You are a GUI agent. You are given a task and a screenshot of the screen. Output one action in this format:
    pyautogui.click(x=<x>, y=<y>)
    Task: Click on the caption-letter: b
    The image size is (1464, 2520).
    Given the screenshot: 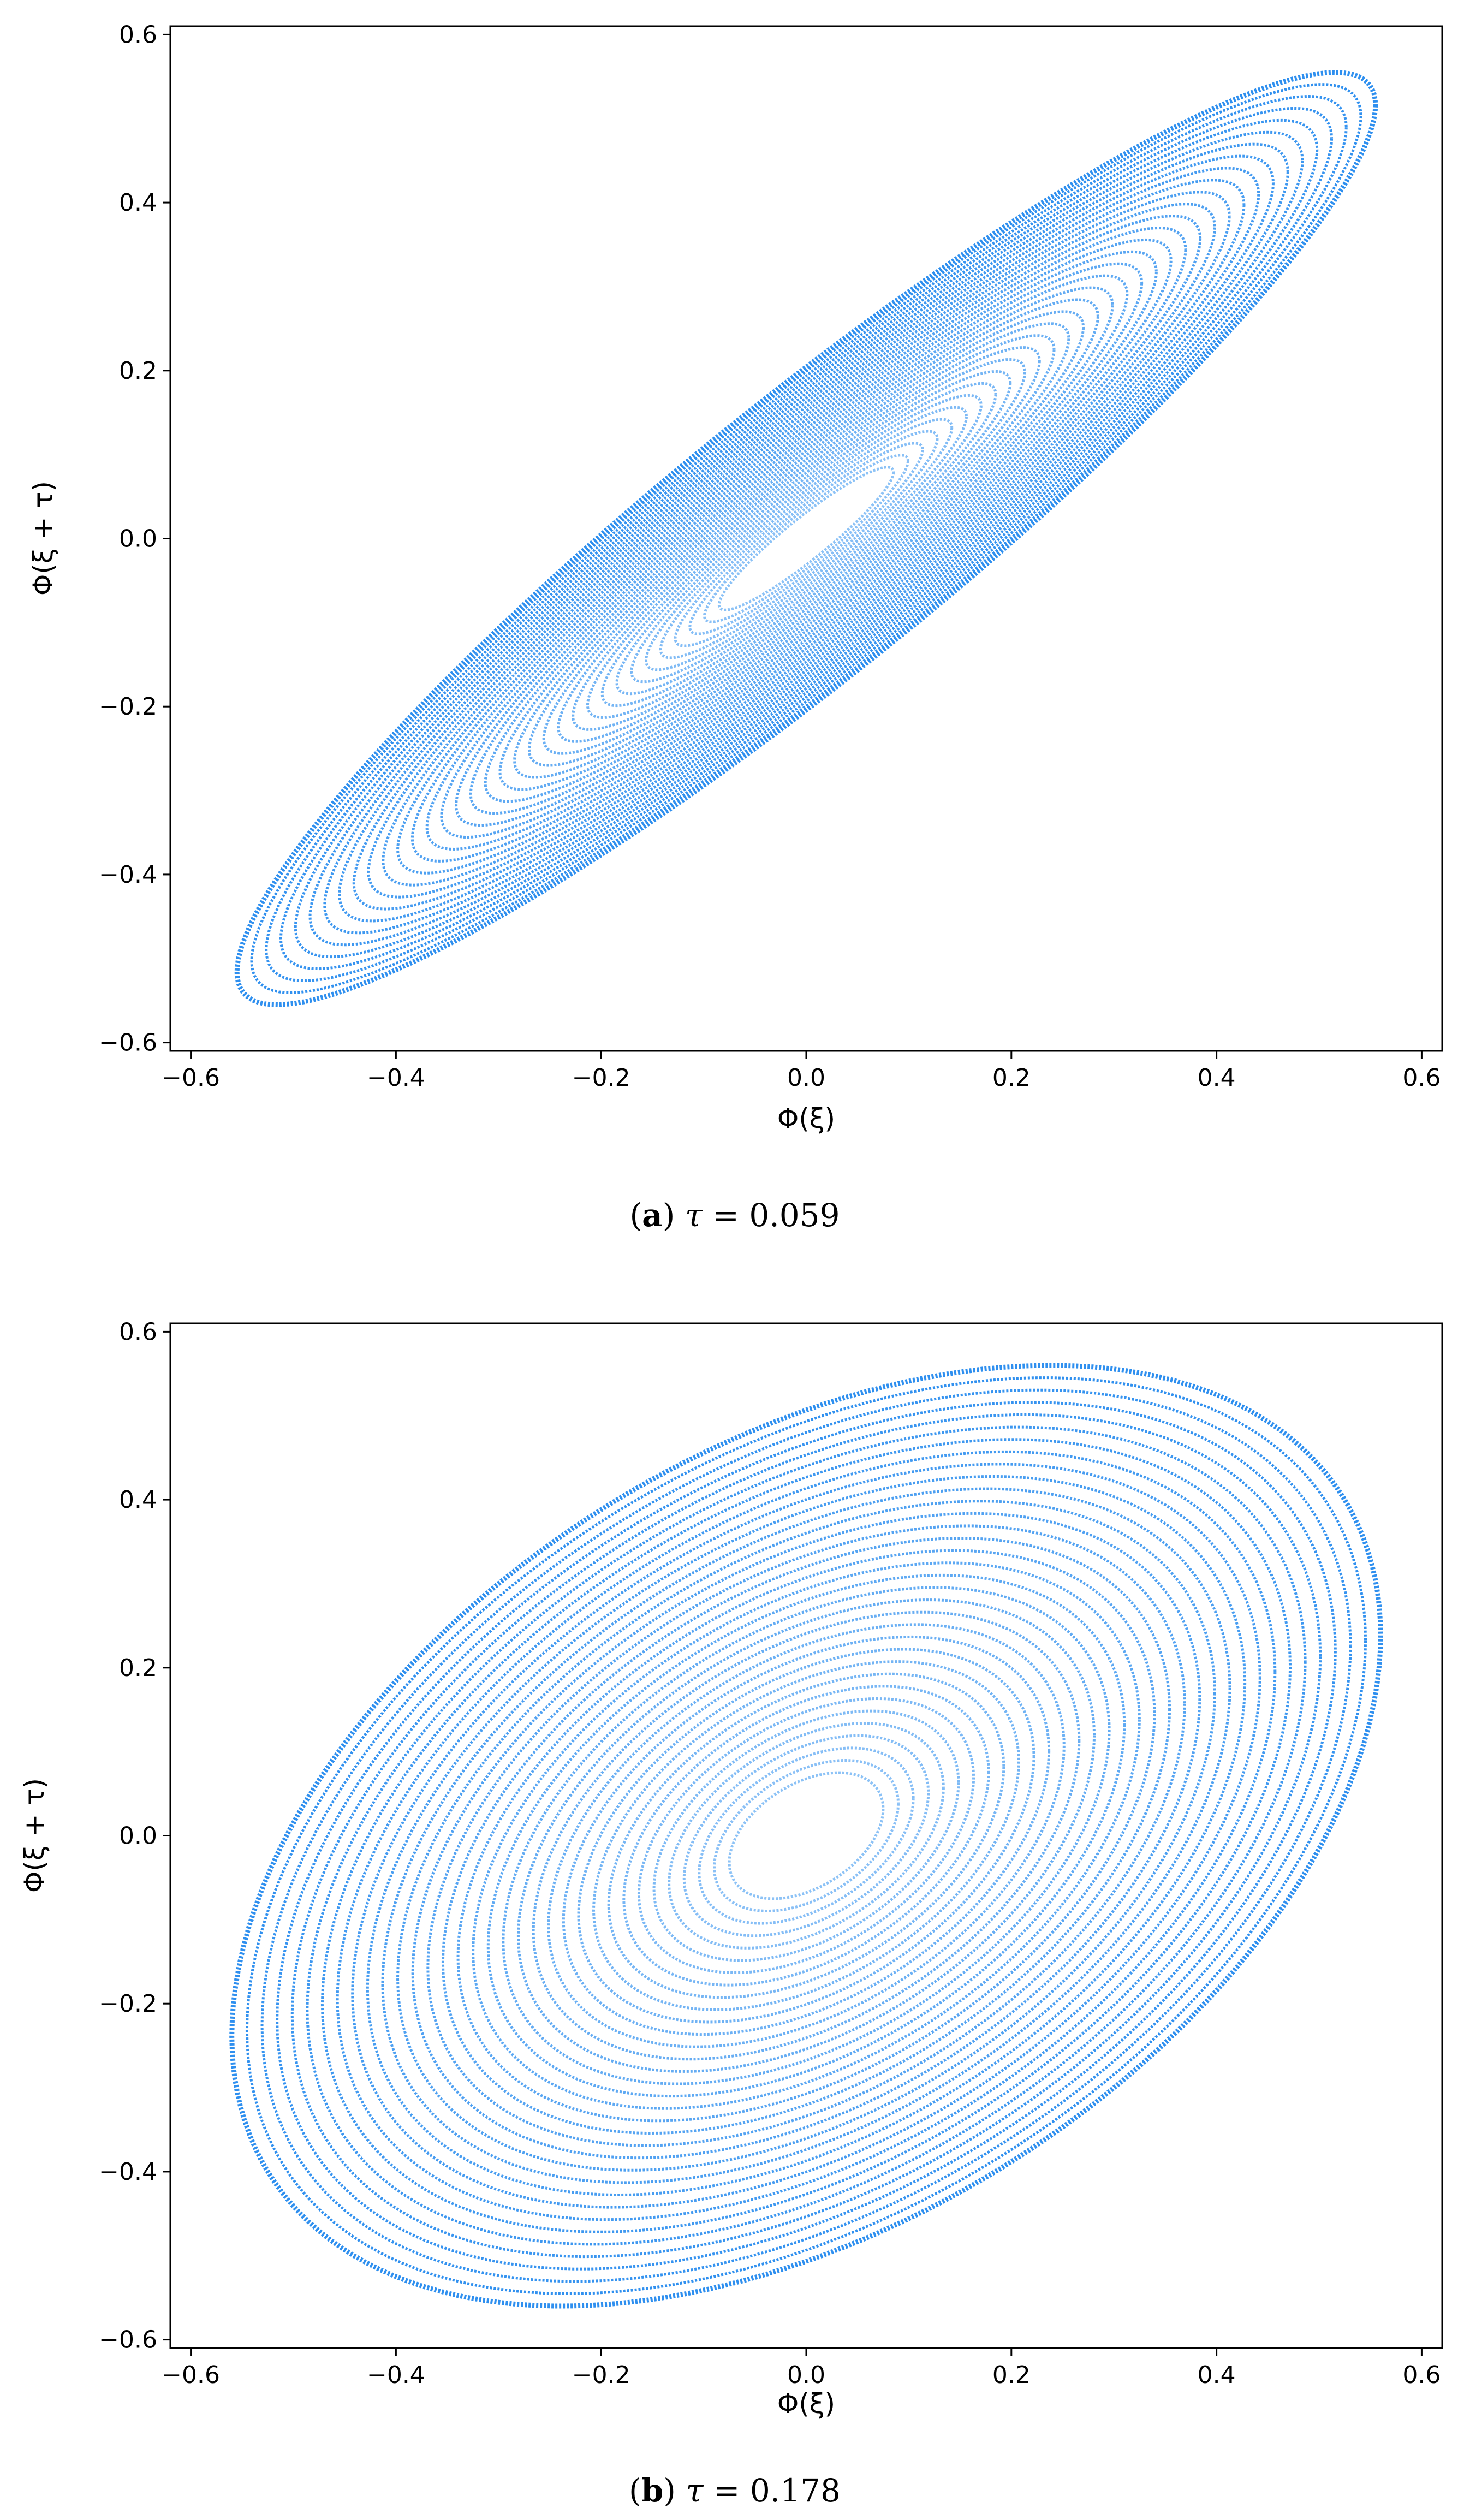 What is the action you would take?
    pyautogui.click(x=652, y=2490)
    